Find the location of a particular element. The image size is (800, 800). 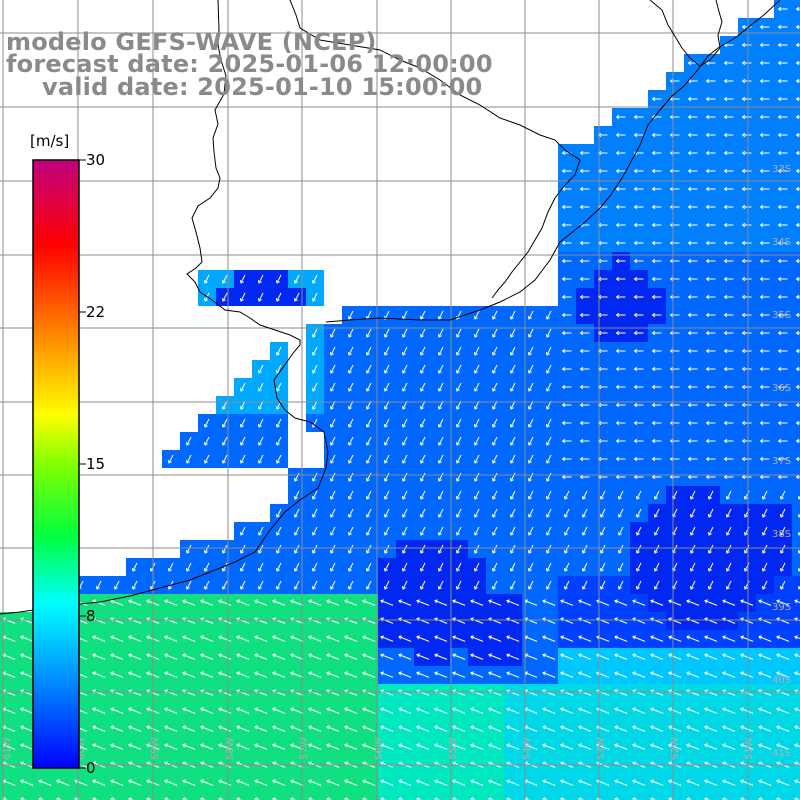

model-title: modelo GEFS-WAVE (NCEP) is located at coordinates (191, 42).